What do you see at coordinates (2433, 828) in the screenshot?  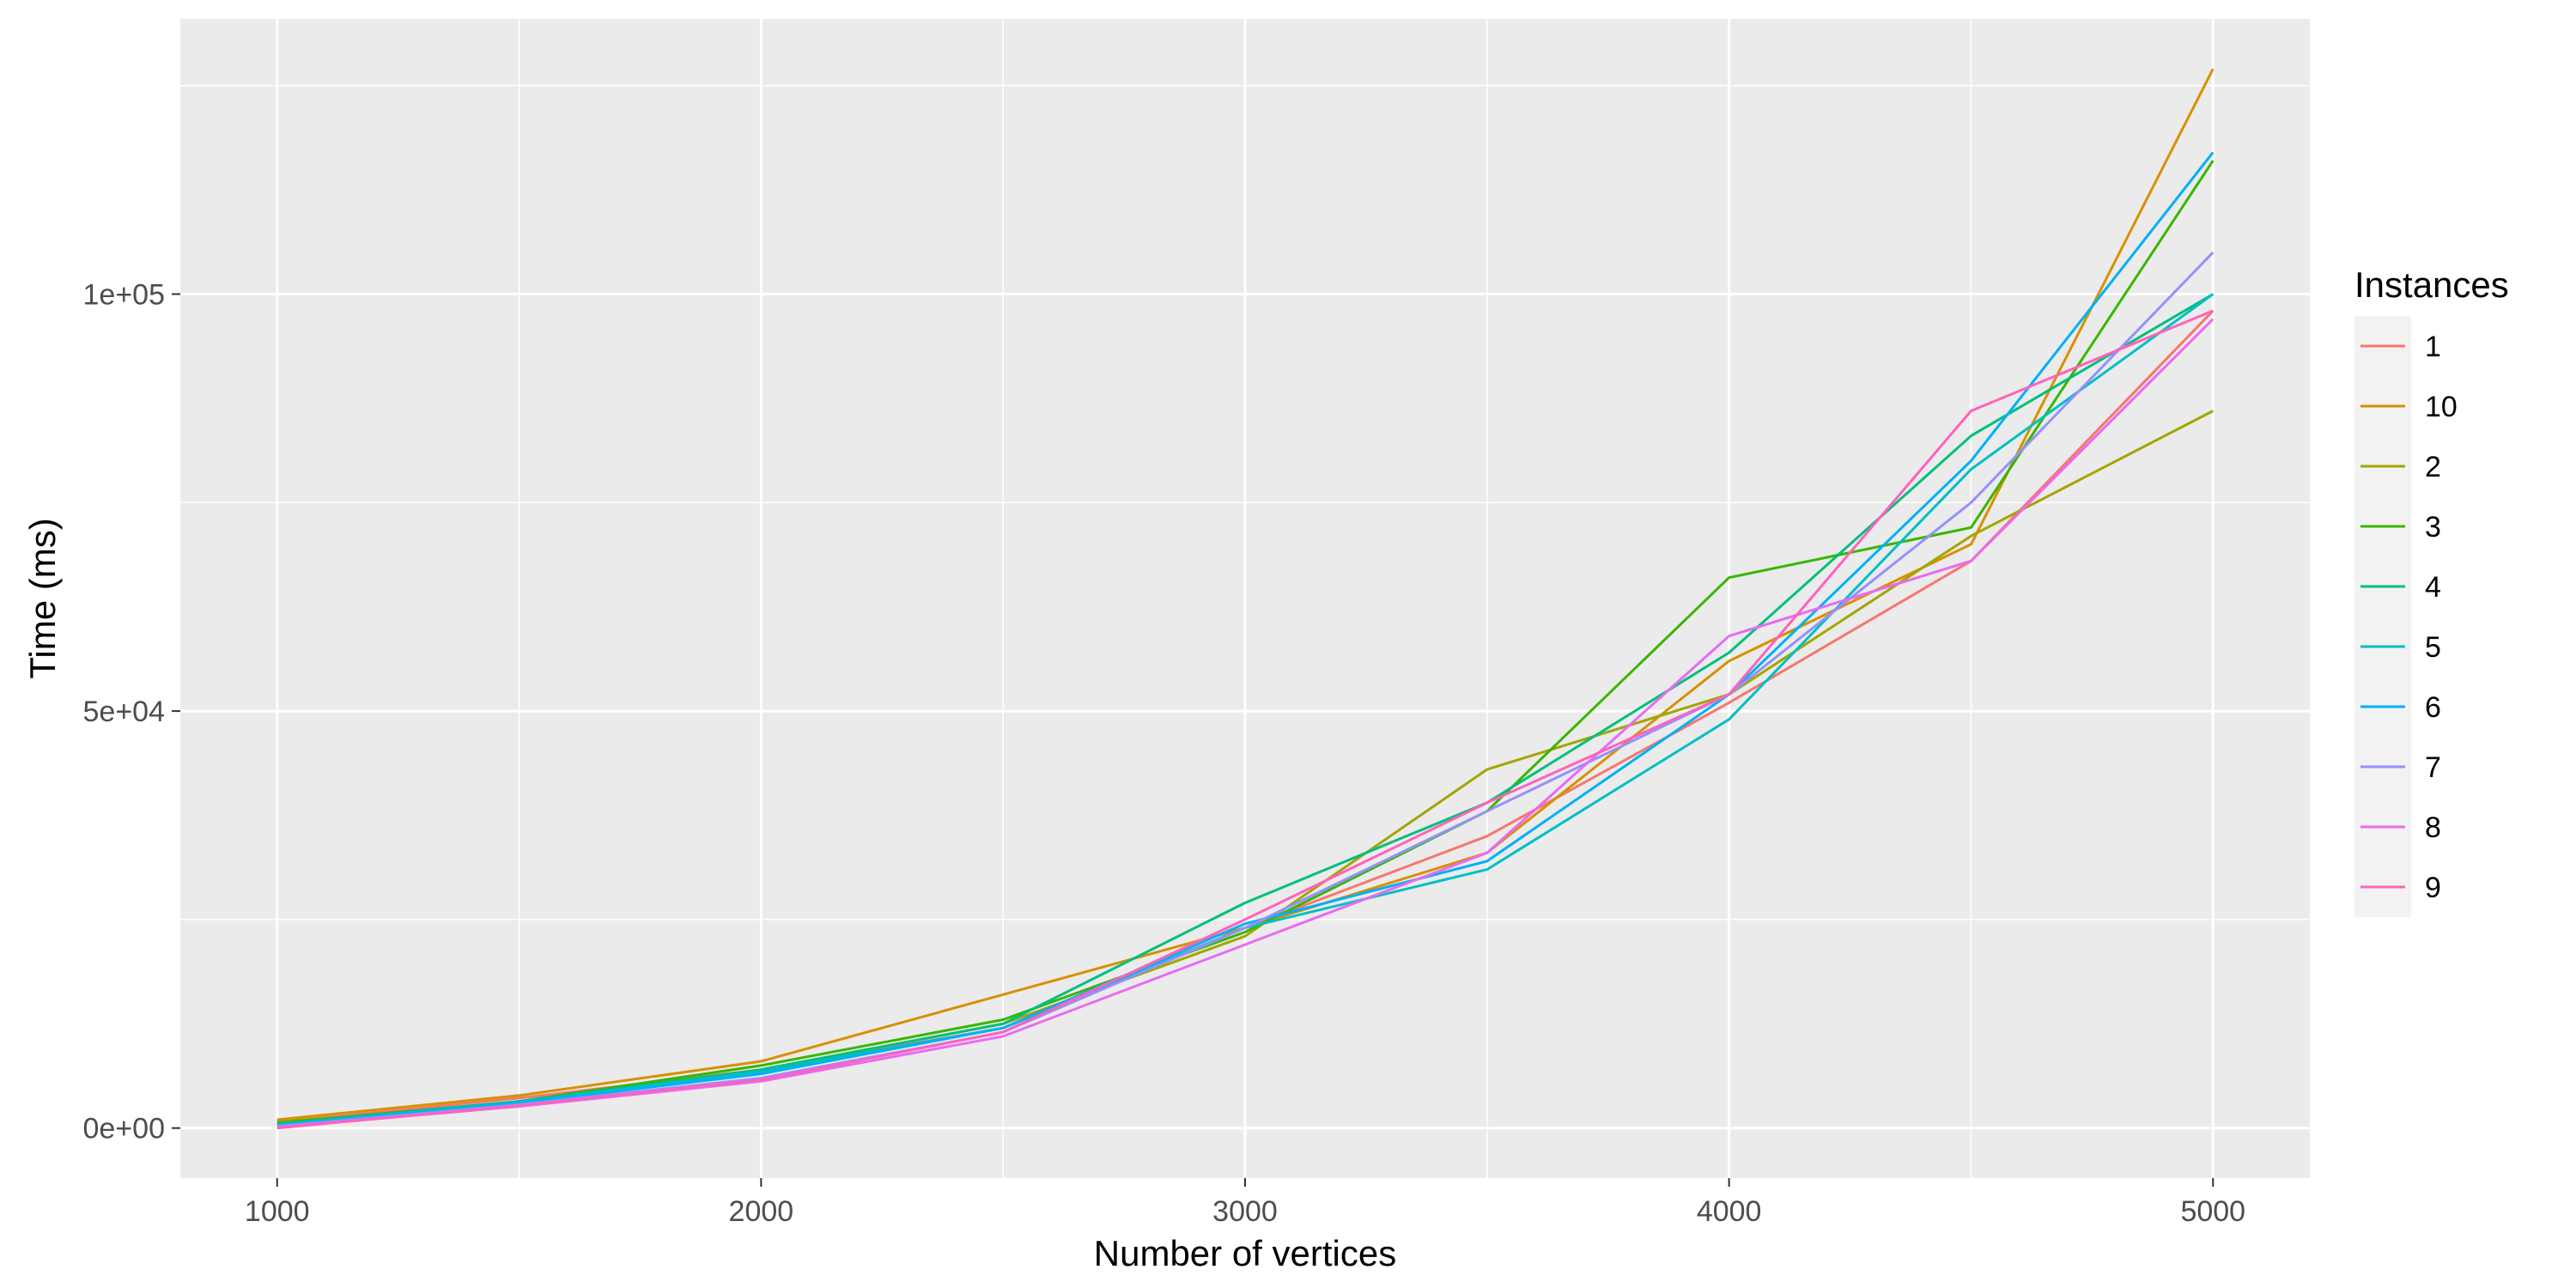 I see `legend-label-8: 8` at bounding box center [2433, 828].